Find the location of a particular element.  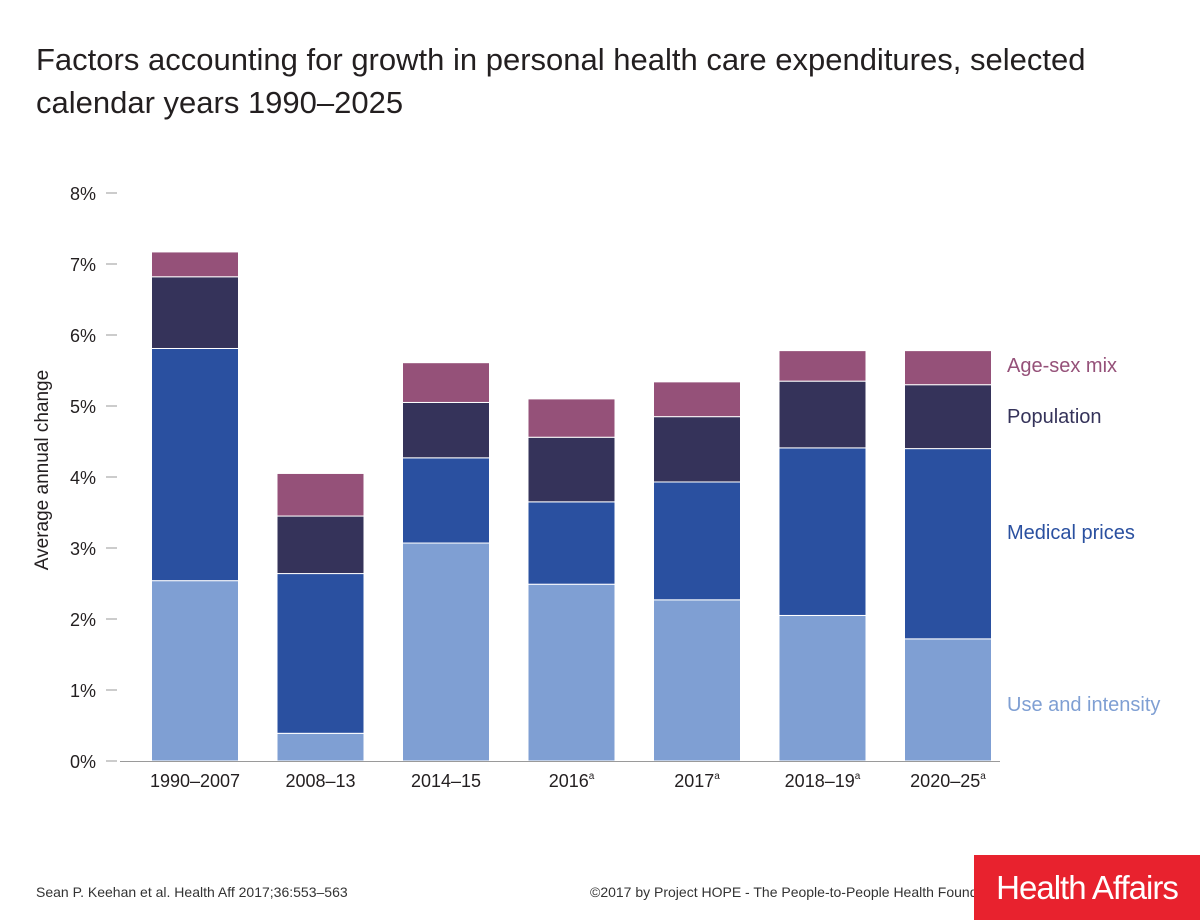

x-tick-label: 2018–19a is located at coordinates (823, 781).